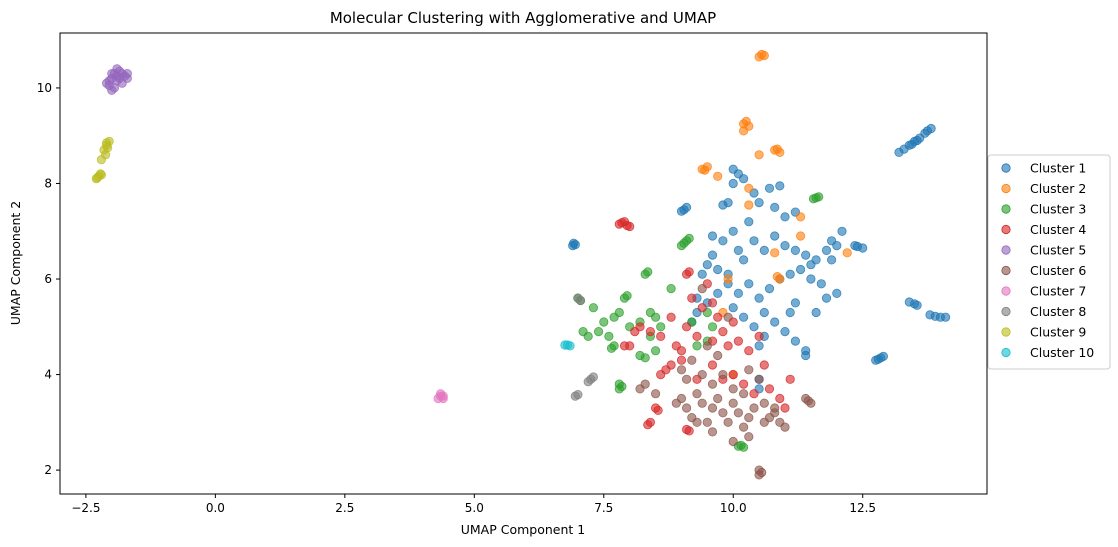  I want to click on y-axis-label: UMAP Component 2, so click(15, 263).